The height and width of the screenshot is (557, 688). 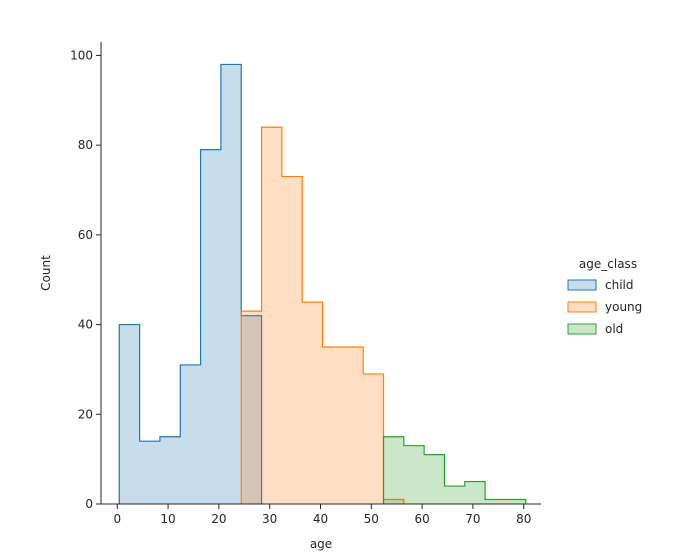 I want to click on x-tick-label: 20, so click(x=218, y=519).